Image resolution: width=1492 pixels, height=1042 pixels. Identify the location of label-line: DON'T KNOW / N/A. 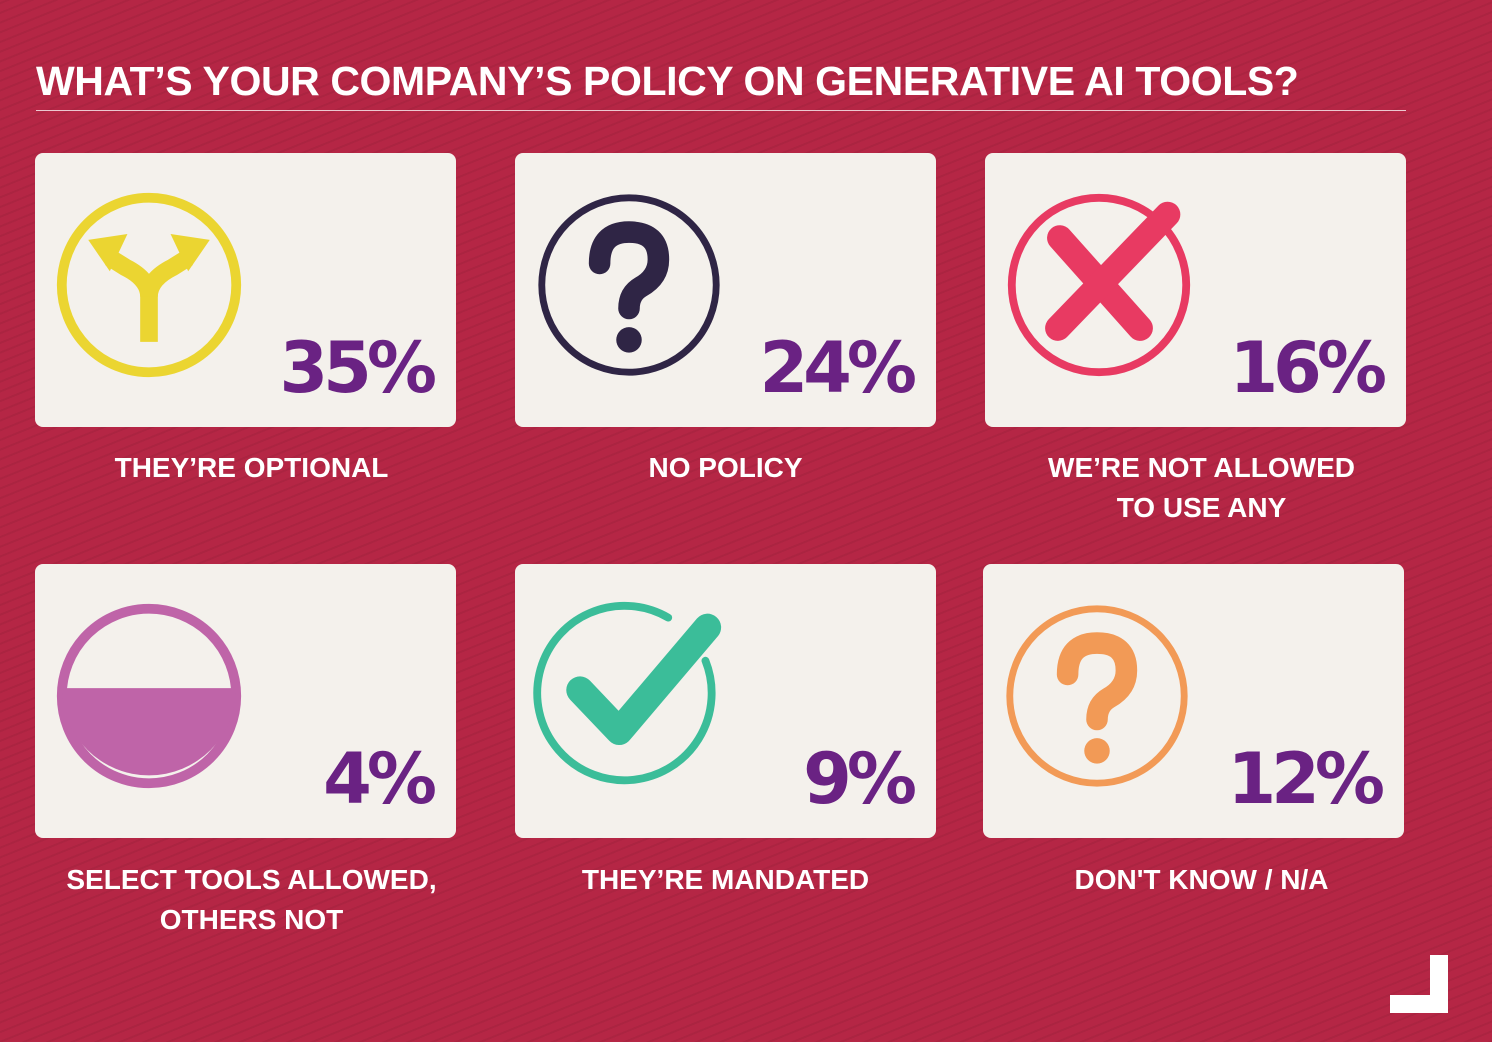
(1201, 879).